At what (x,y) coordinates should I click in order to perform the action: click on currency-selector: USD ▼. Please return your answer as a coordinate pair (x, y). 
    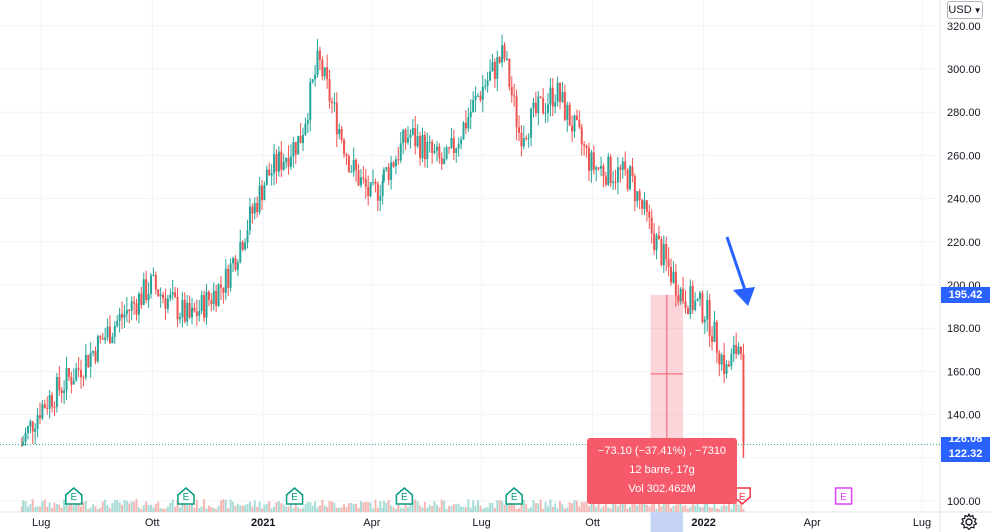
    Looking at the image, I should click on (965, 10).